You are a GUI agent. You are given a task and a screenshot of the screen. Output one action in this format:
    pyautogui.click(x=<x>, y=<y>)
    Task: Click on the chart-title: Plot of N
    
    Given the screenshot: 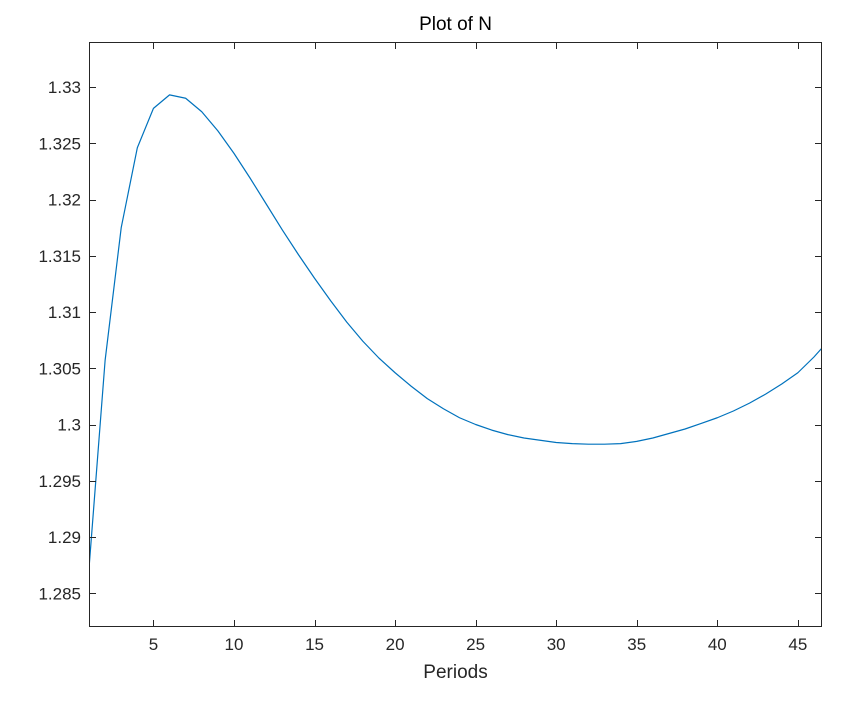 What is the action you would take?
    pyautogui.click(x=455, y=24)
    